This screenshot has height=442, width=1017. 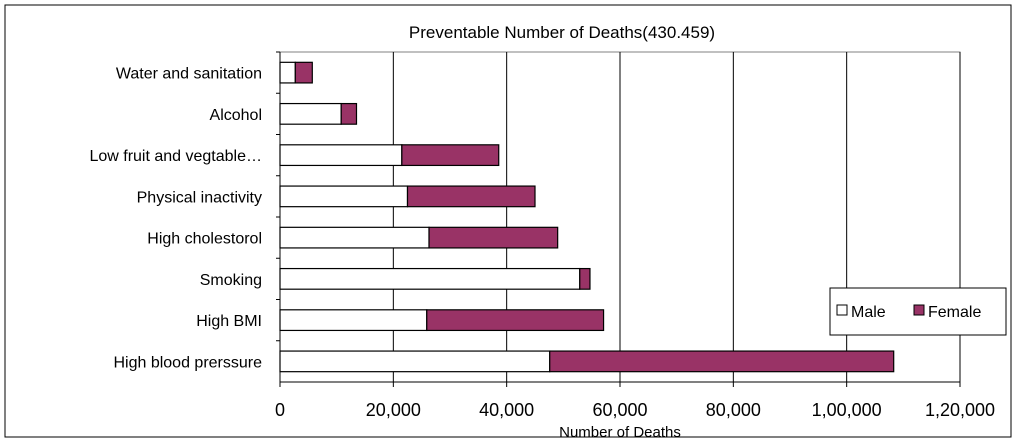 I want to click on legend: Male Female, so click(x=918, y=311).